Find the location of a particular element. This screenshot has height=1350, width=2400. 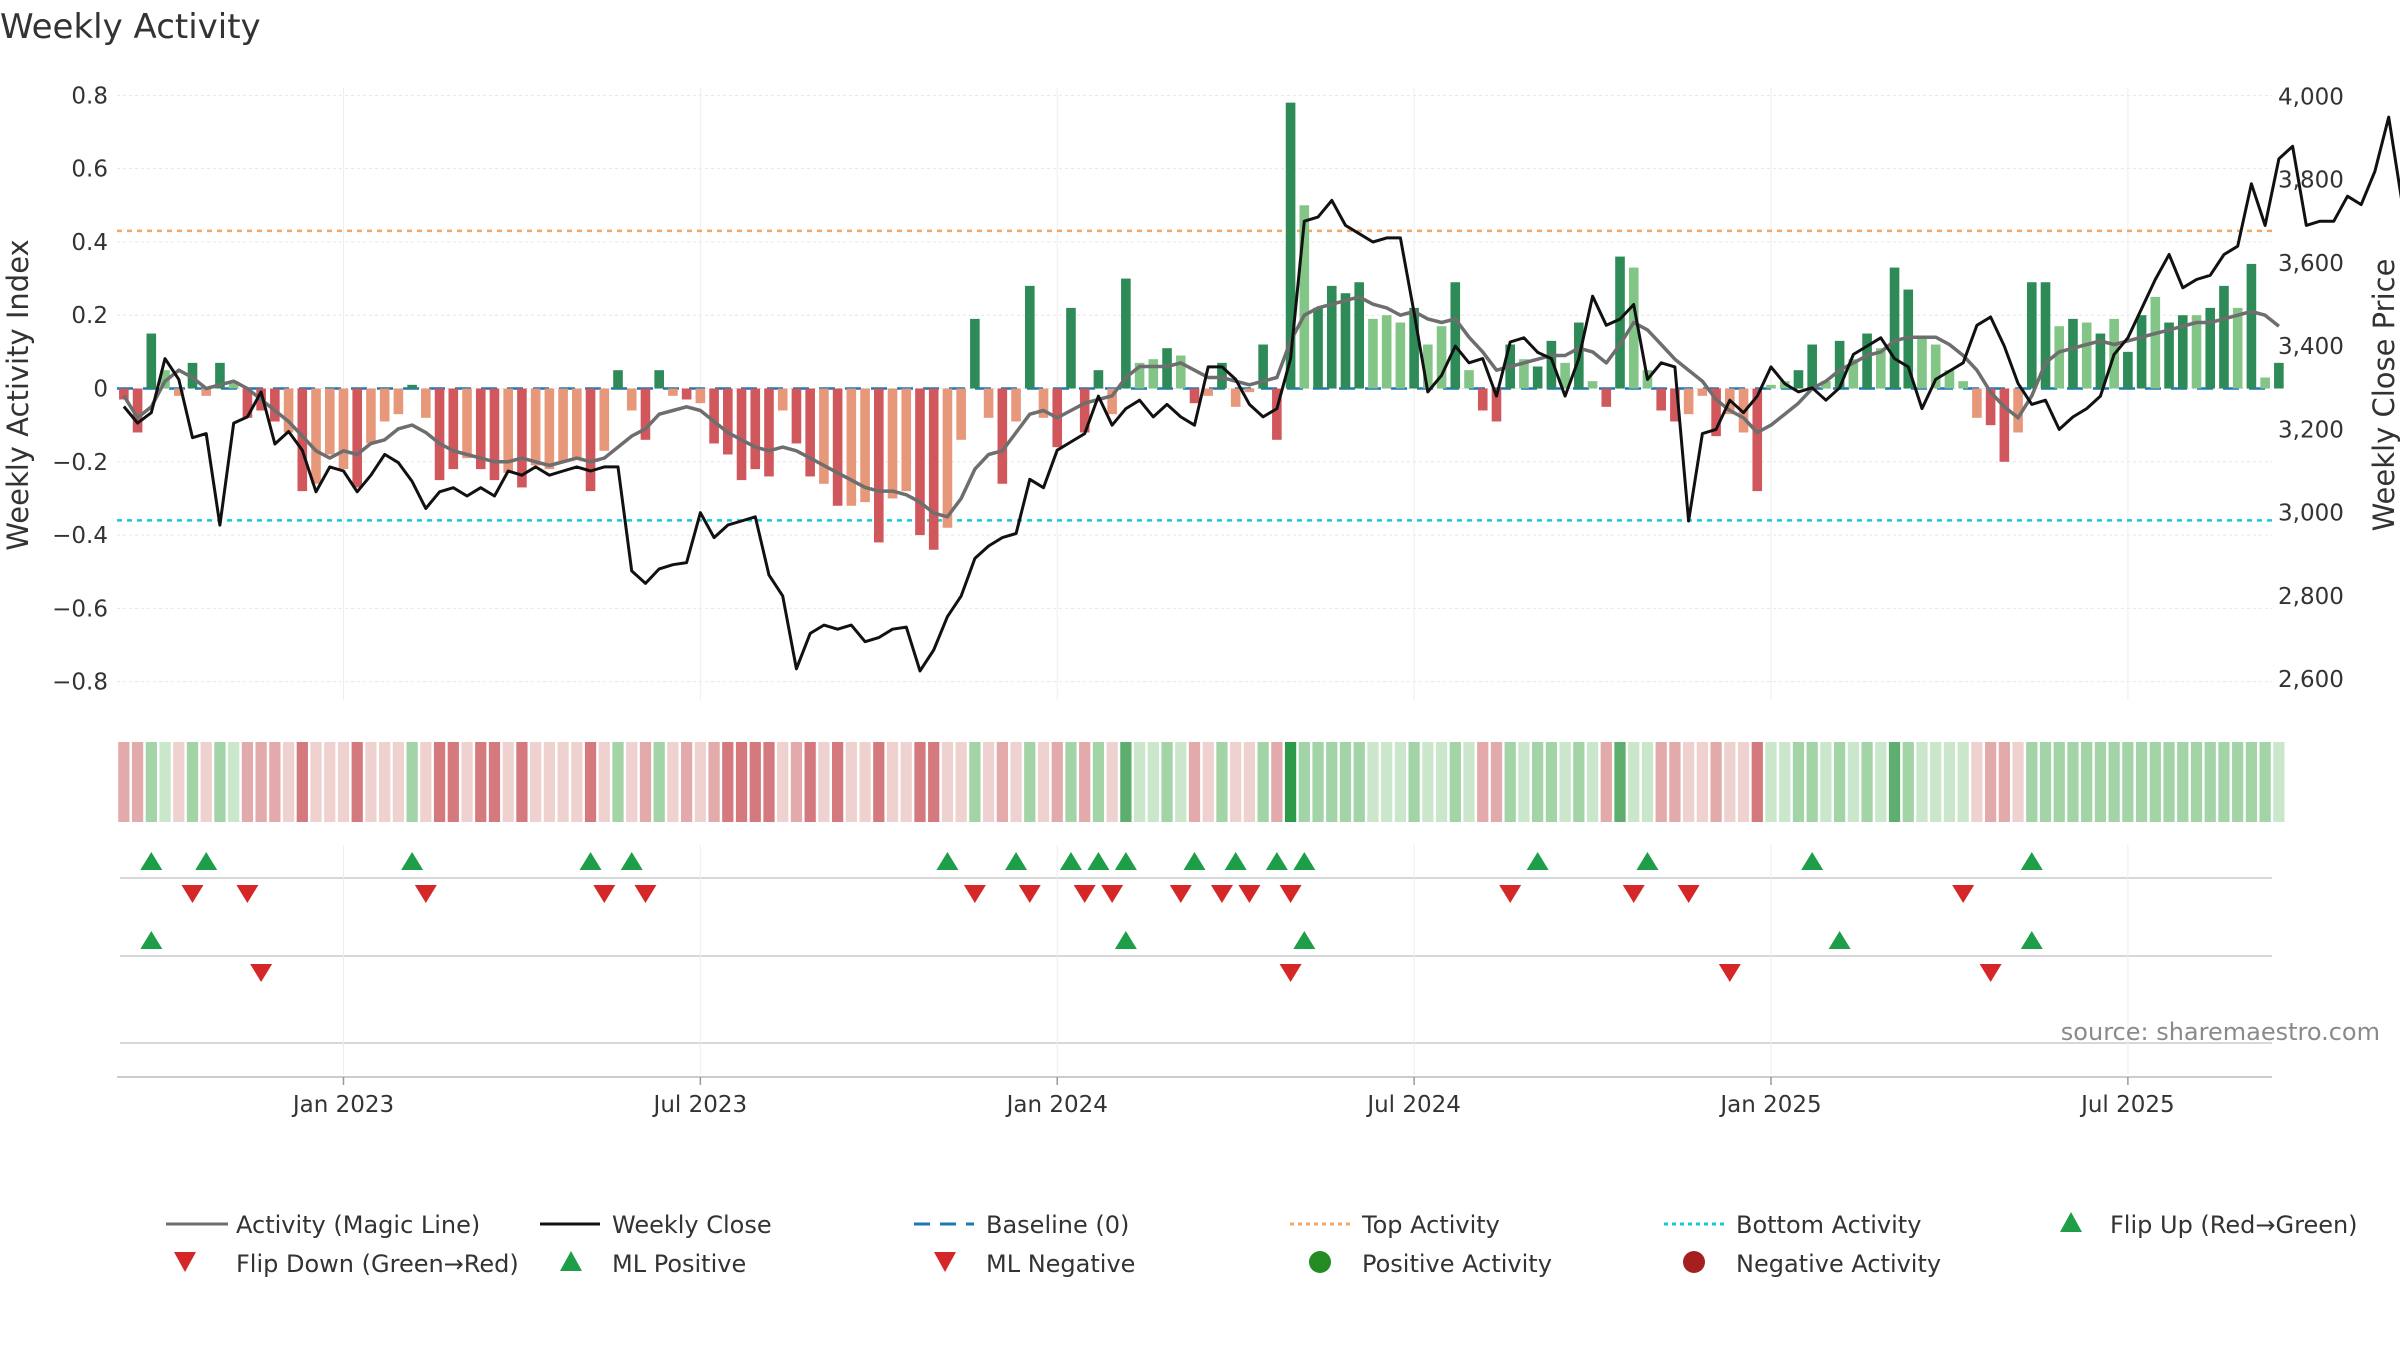

right-tick-label: 3,200 is located at coordinates (2311, 430).